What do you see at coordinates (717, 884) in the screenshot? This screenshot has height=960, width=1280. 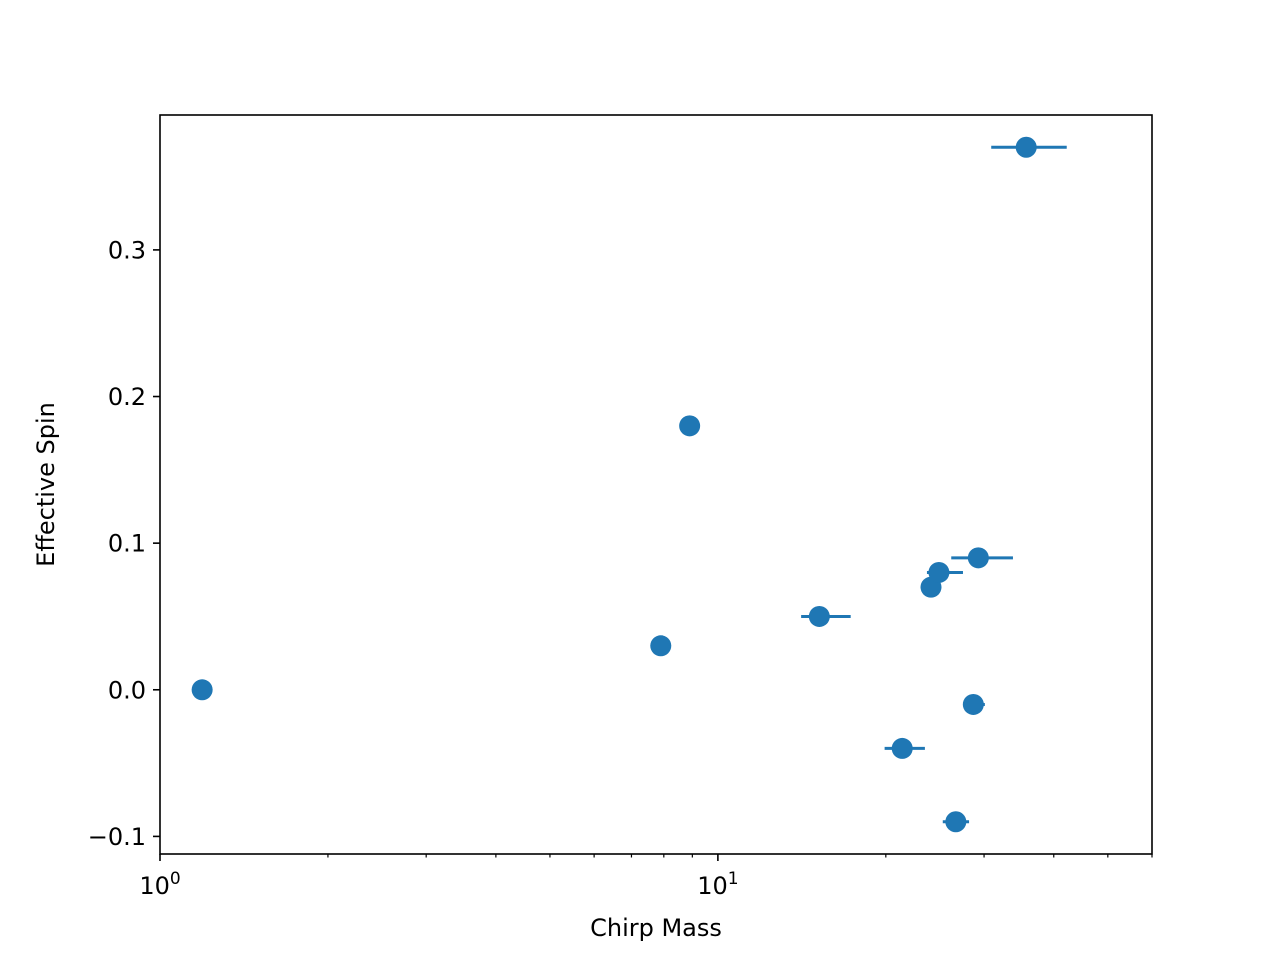 I see `x-tick-label: 10¹` at bounding box center [717, 884].